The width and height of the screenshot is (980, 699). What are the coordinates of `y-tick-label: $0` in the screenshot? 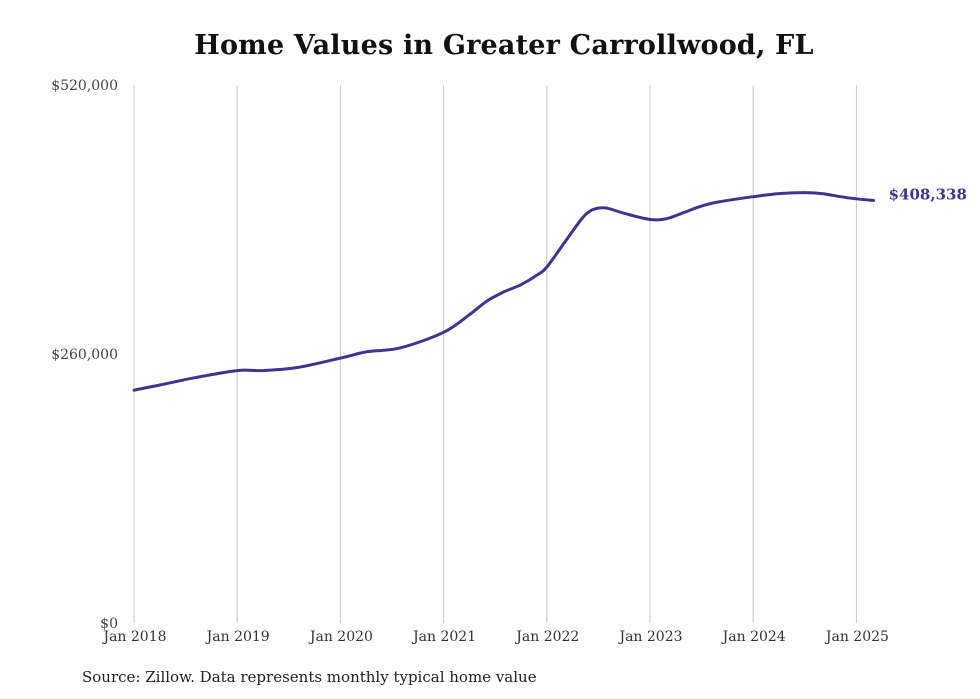 It's located at (109, 624).